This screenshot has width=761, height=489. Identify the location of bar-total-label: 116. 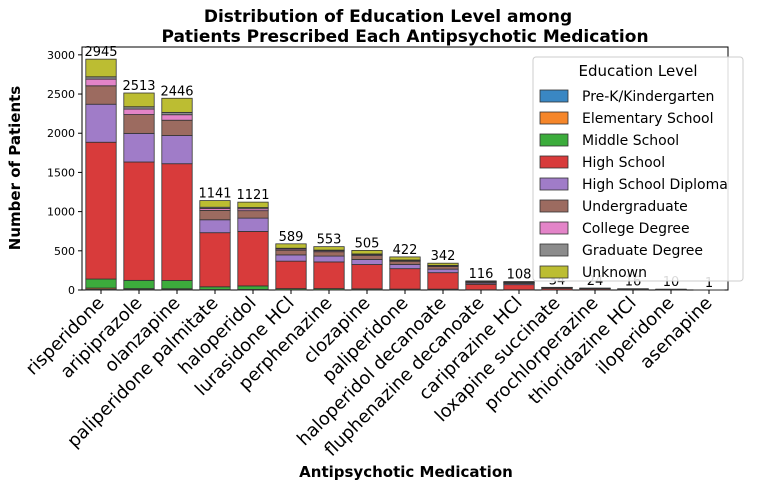
(481, 274).